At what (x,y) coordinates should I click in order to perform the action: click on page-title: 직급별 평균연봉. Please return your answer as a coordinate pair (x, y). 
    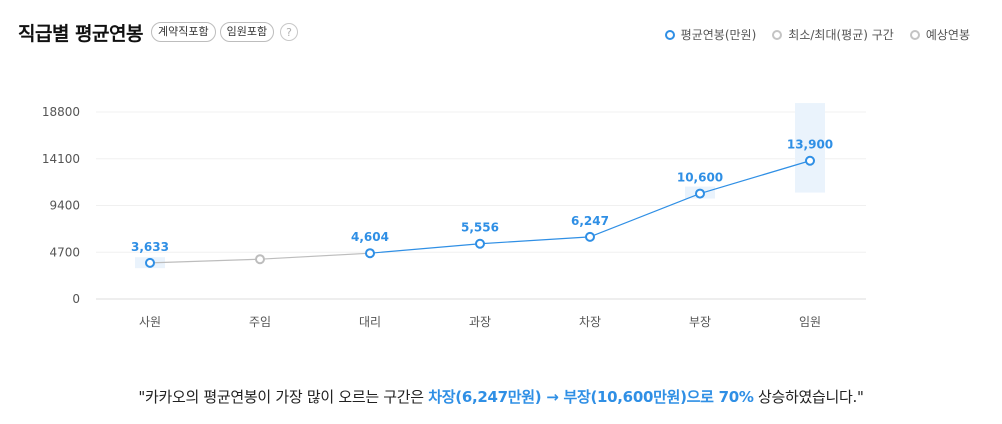
    Looking at the image, I should click on (80, 33).